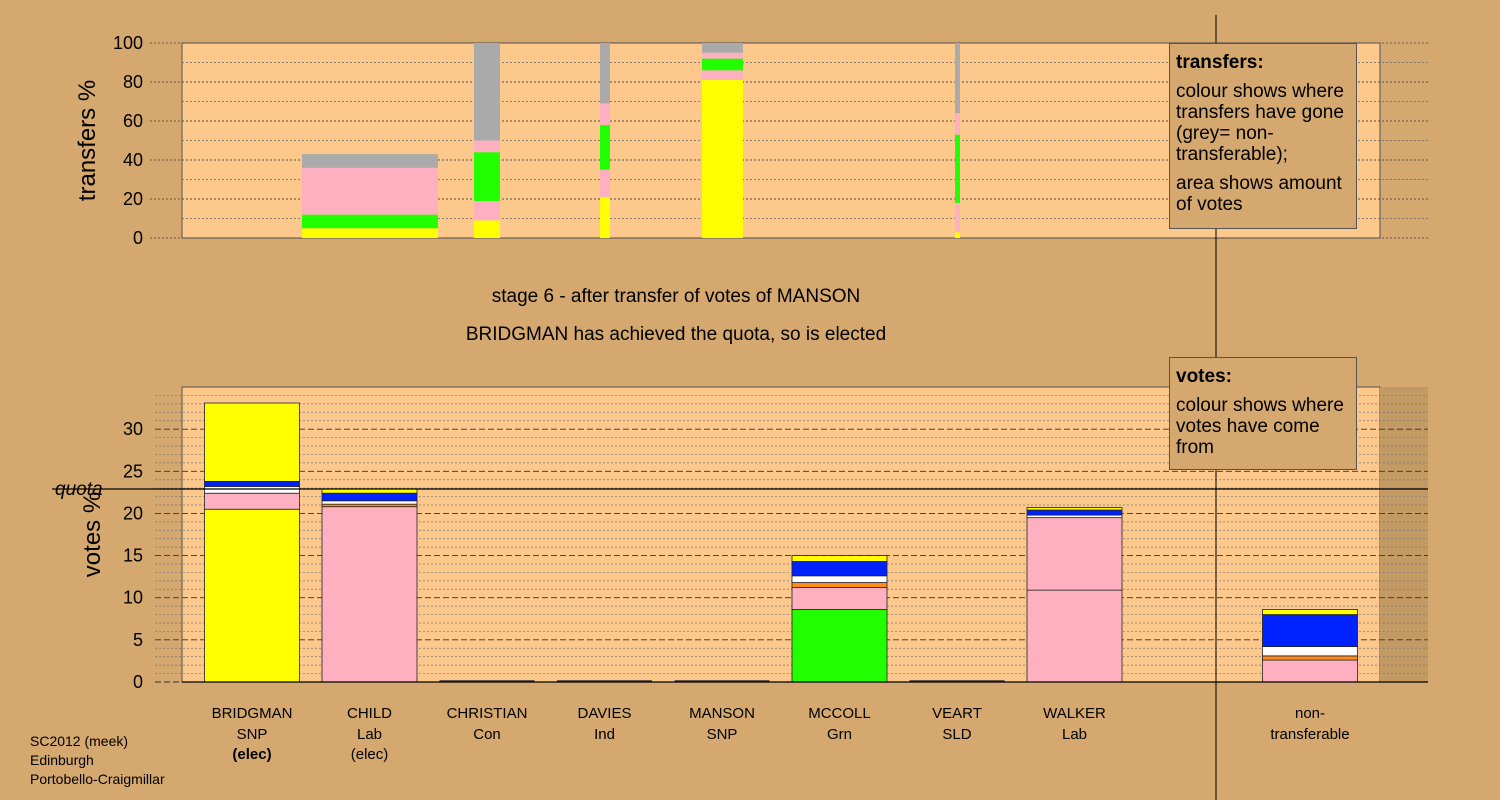 Image resolution: width=1500 pixels, height=800 pixels. I want to click on votes-legend-title: votes:, so click(1204, 376).